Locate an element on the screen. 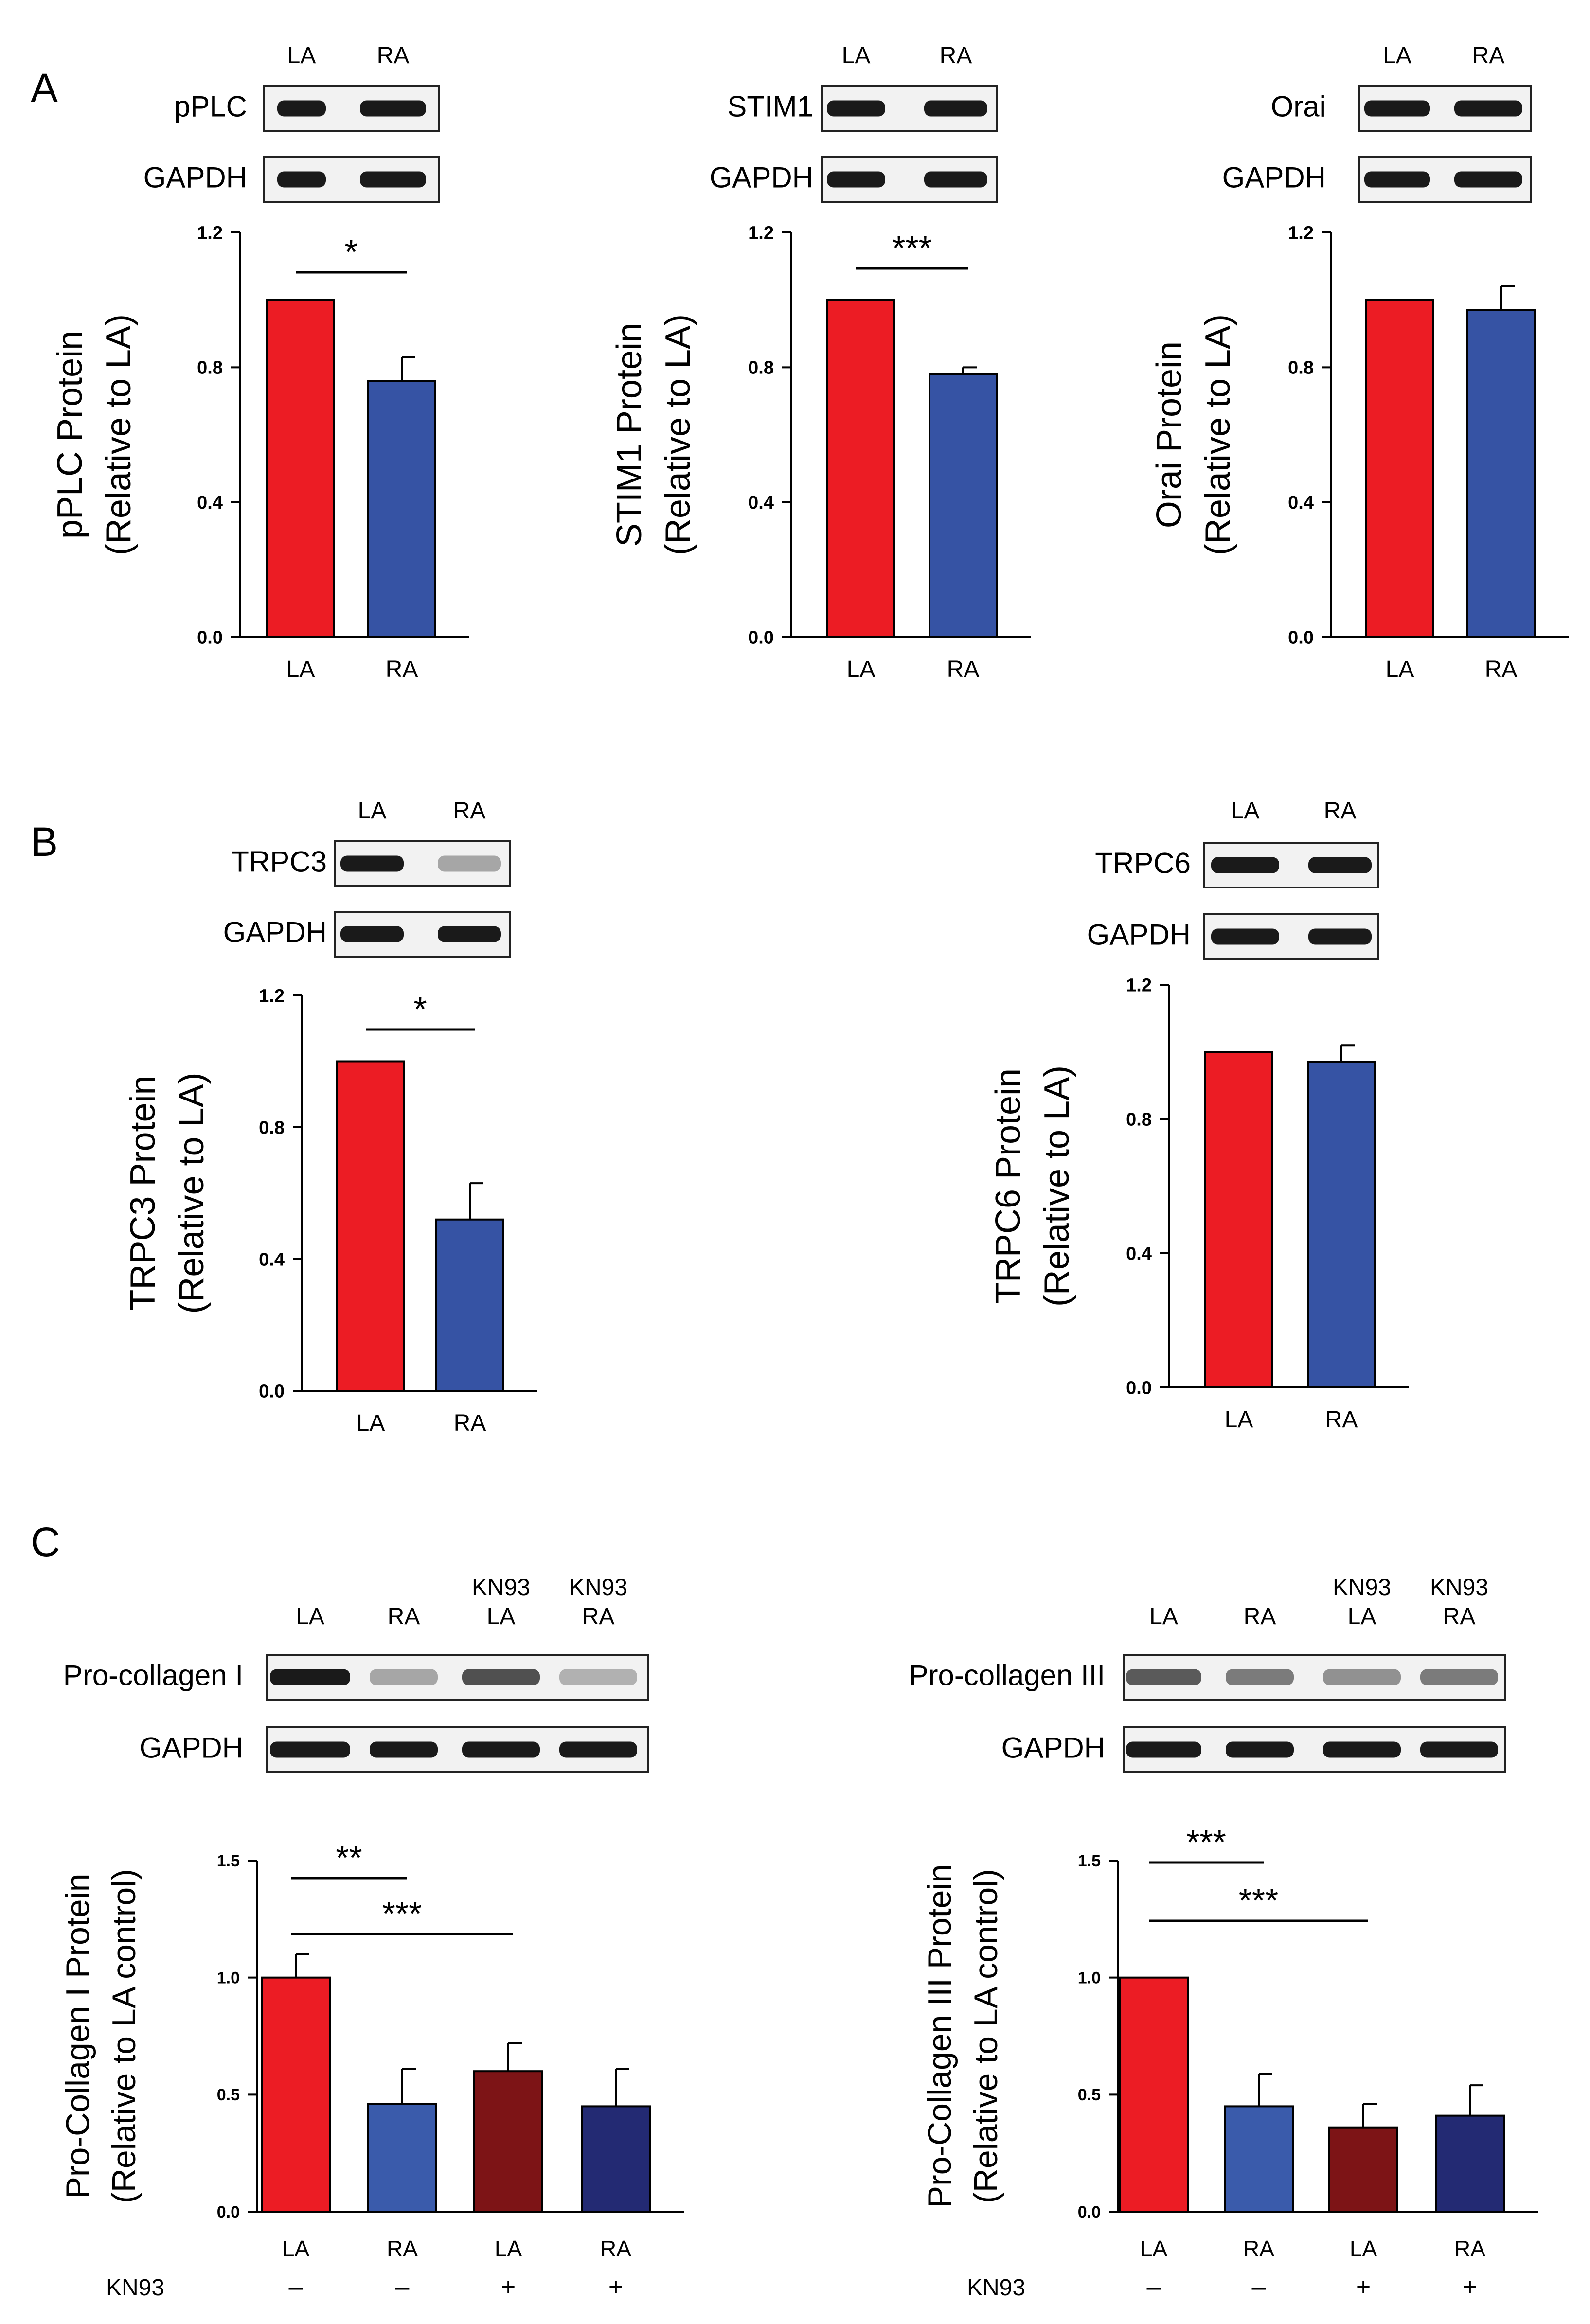 This screenshot has height=2324, width=1590. y-axis-label: Orai Protein is located at coordinates (1169, 434).